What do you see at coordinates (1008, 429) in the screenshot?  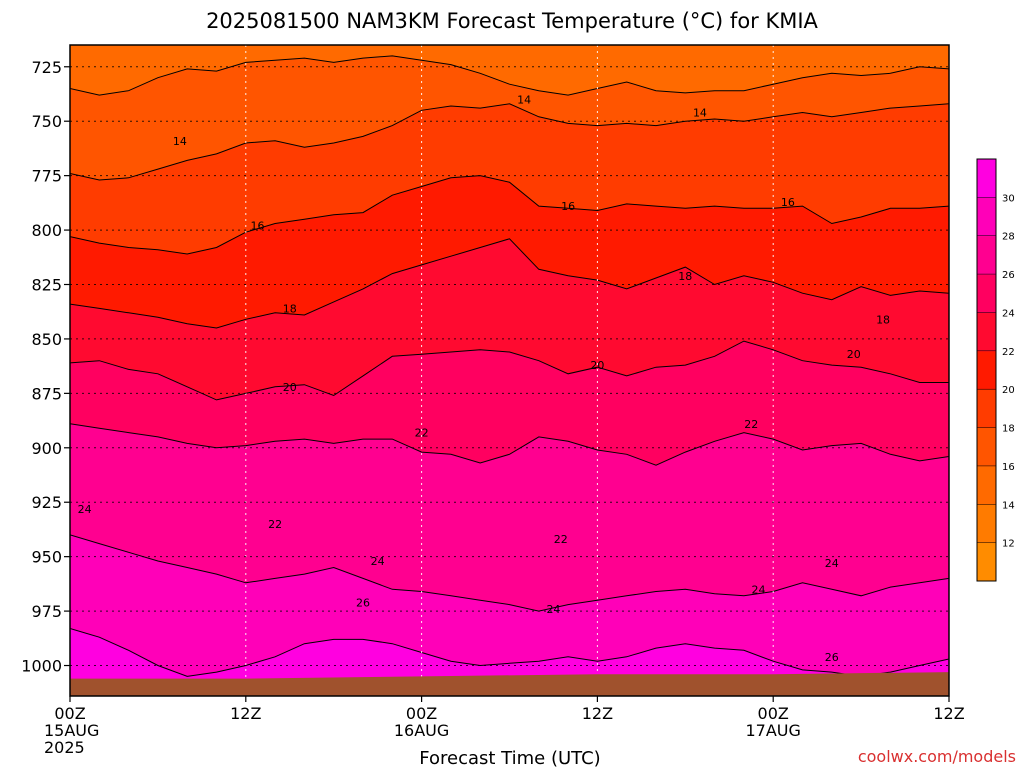 I see `colorbar-tick-label: 18` at bounding box center [1008, 429].